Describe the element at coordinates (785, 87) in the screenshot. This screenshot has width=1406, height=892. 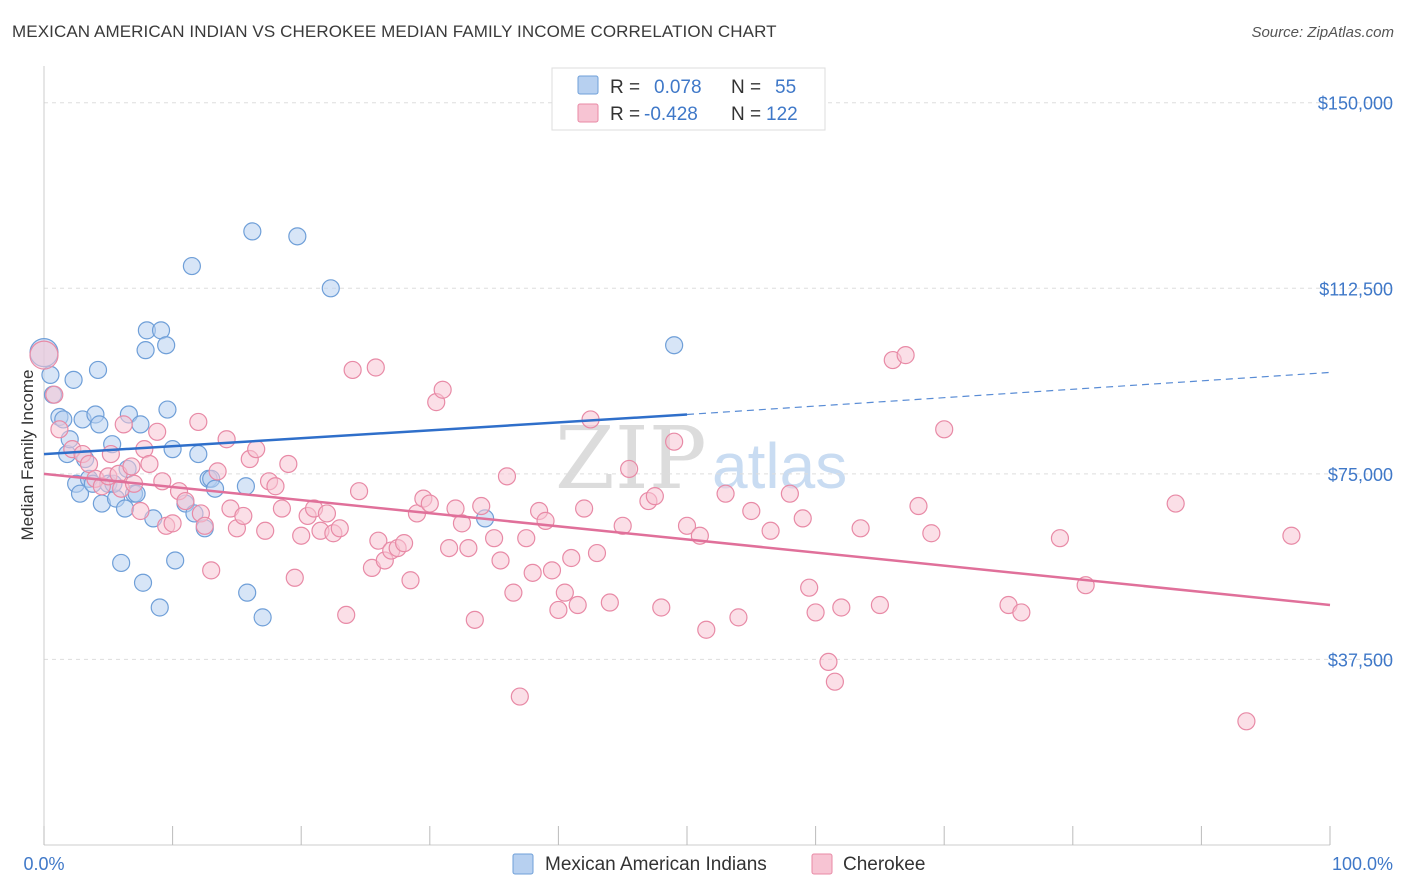
I see `legend-n-value-blue: 55` at that location.